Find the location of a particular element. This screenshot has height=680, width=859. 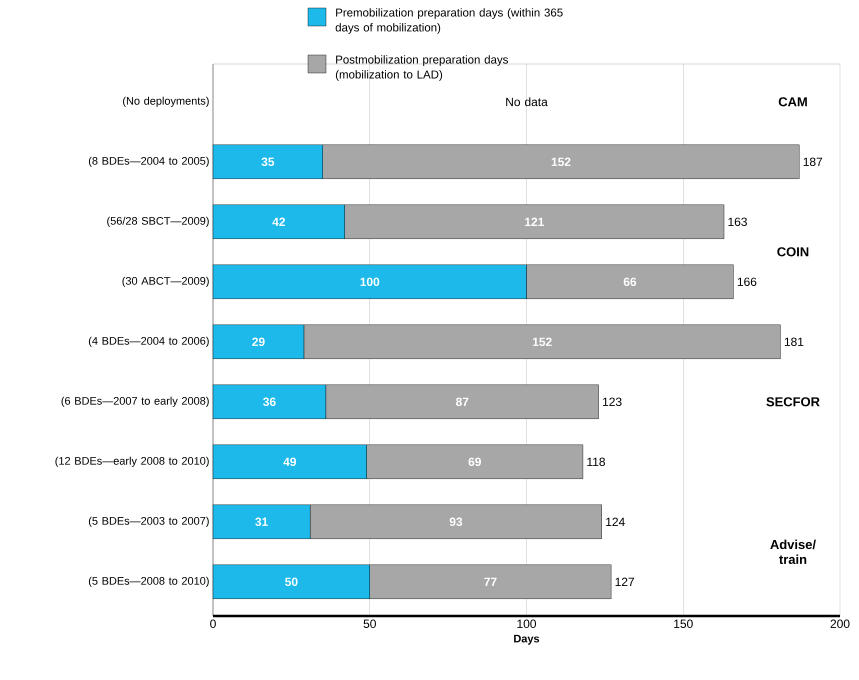

data-label: 35 is located at coordinates (267, 162).